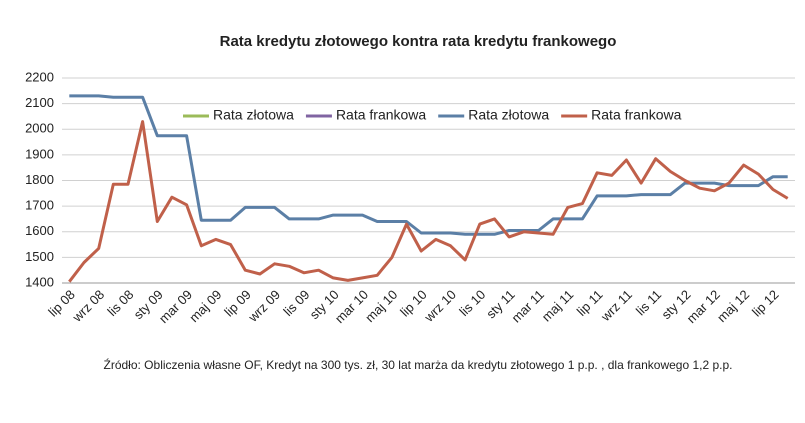 The height and width of the screenshot is (423, 805). Describe the element at coordinates (39, 76) in the screenshot. I see `y-tick-label: 2200` at that location.